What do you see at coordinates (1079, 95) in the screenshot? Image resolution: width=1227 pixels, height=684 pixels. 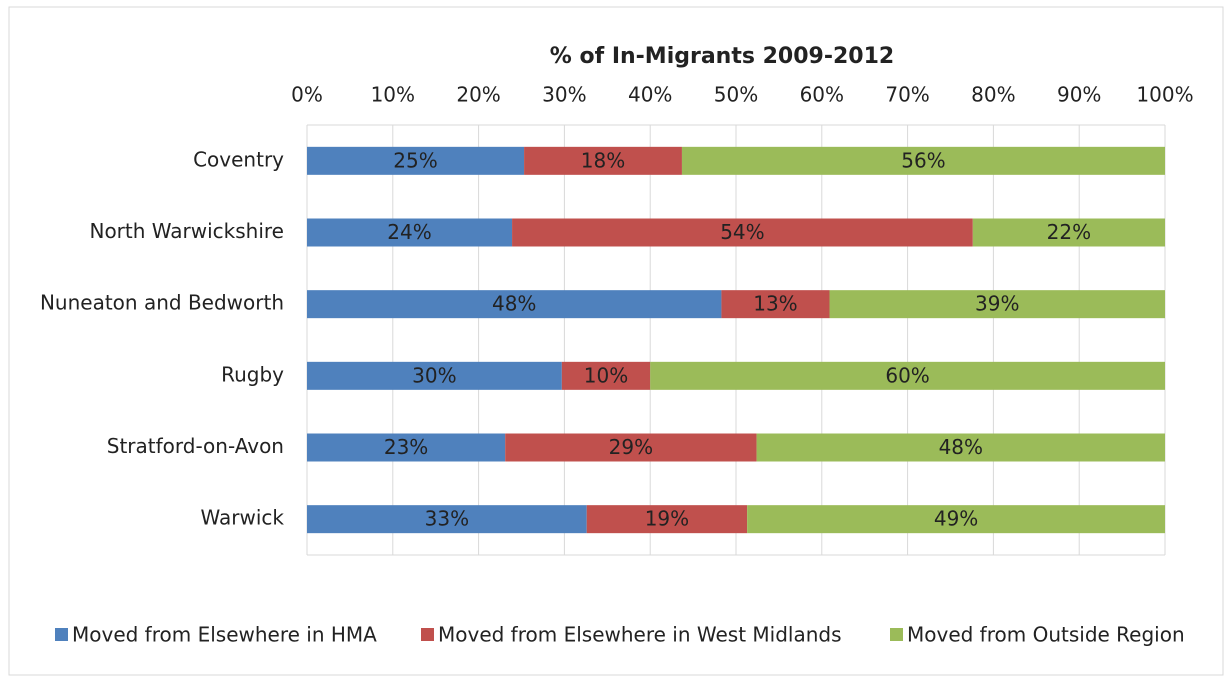 I see `x-tick-label: 90%` at bounding box center [1079, 95].